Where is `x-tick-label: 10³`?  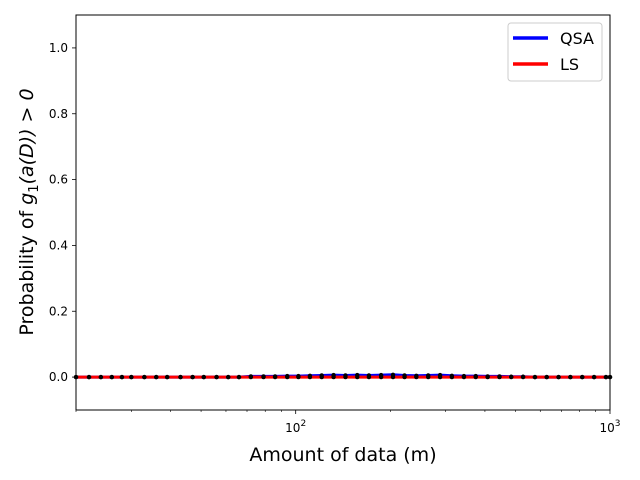 x-tick-label: 10³ is located at coordinates (609, 427).